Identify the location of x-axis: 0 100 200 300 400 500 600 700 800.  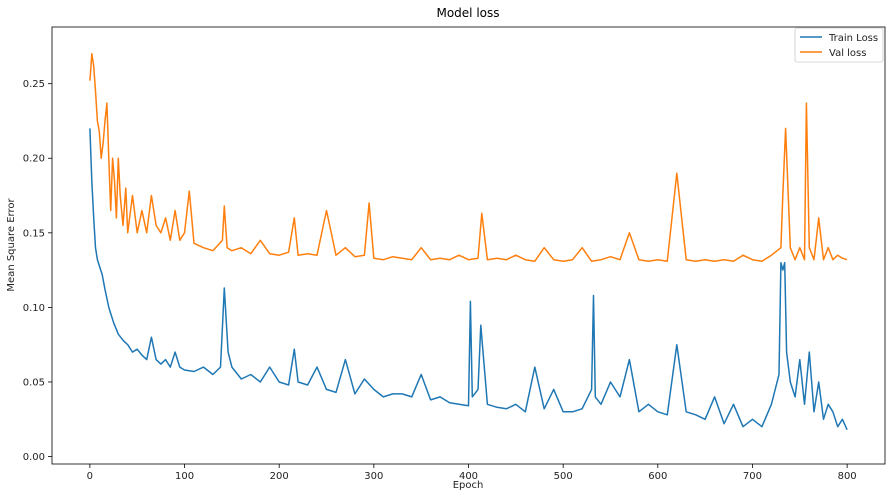
(472, 473).